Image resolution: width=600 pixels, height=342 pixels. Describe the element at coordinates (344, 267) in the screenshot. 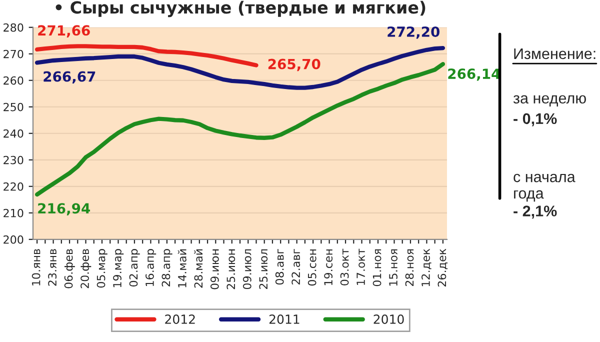

I see `x-tick-label: 03.окт` at that location.